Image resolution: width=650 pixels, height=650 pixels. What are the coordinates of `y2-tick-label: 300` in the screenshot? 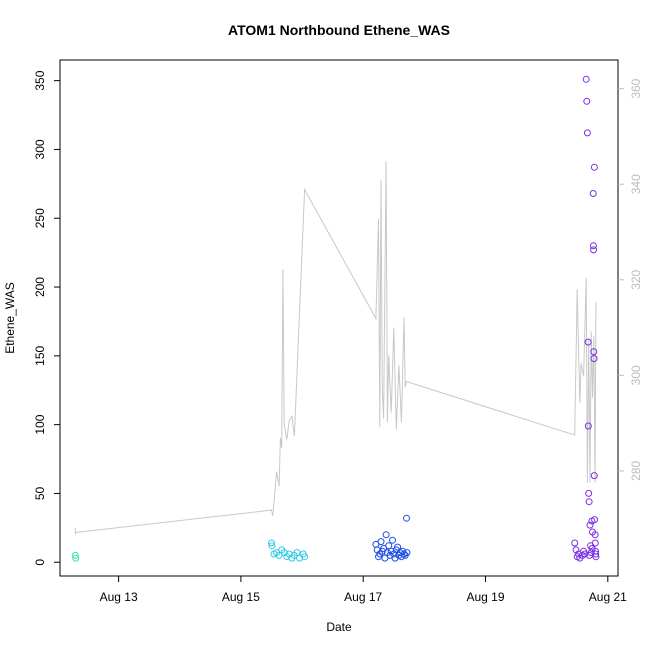 It's located at (636, 375).